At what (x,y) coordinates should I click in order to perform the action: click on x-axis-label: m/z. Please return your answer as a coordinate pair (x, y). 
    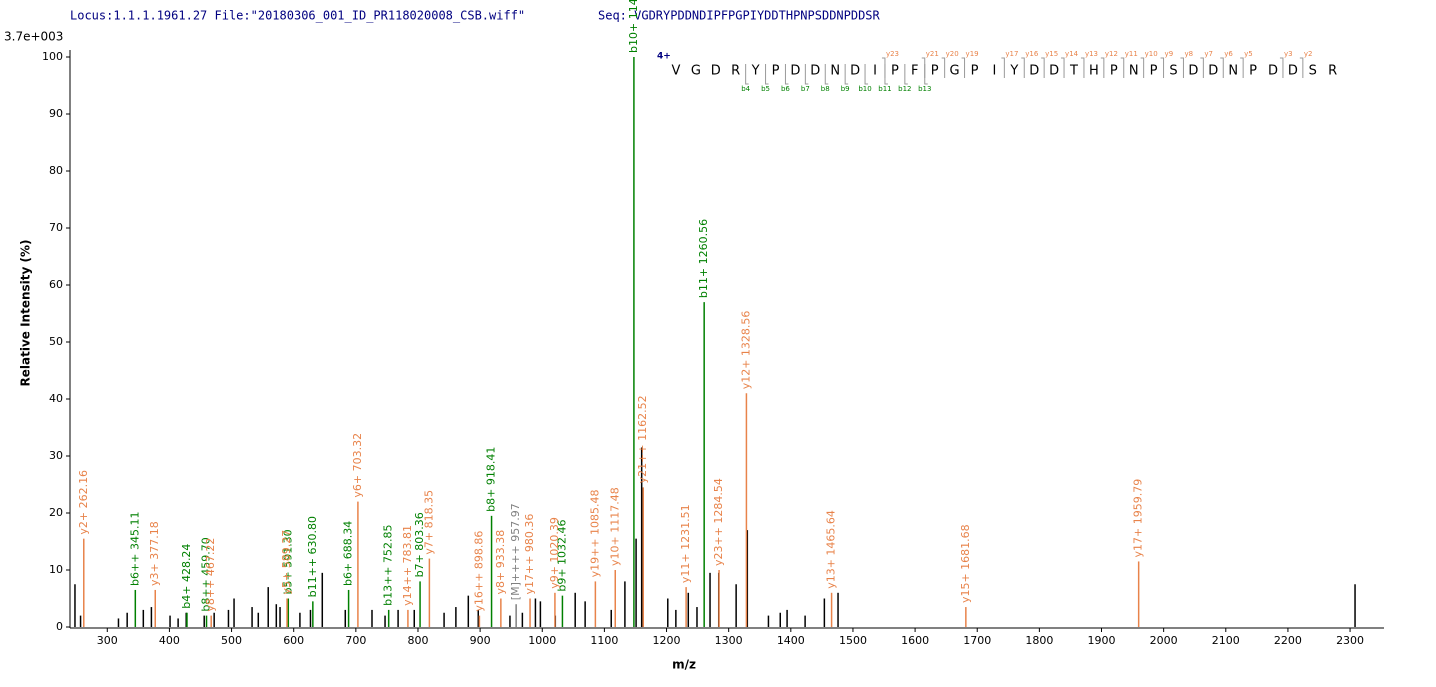
    Looking at the image, I should click on (684, 665).